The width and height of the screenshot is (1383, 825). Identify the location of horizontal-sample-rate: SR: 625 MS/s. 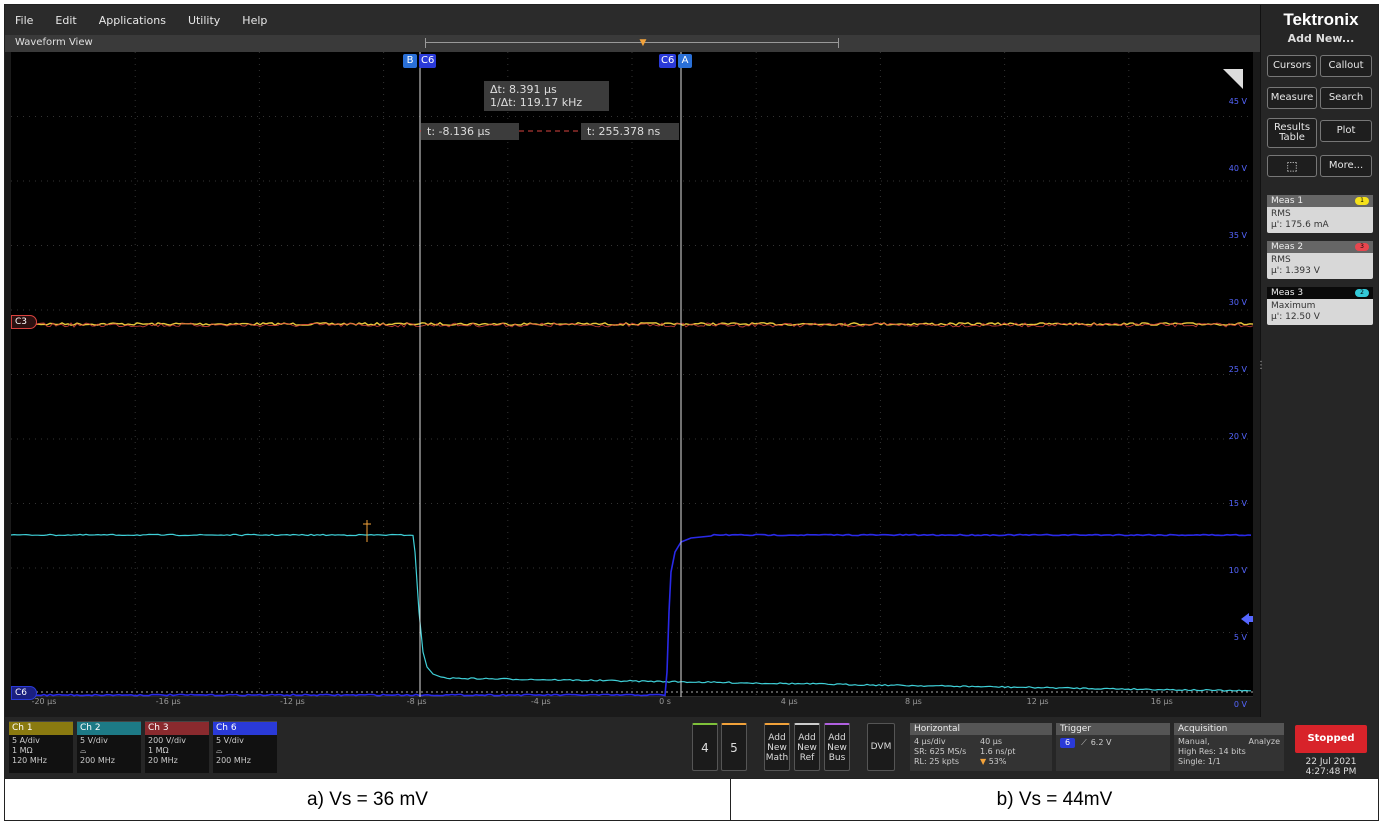
(940, 751).